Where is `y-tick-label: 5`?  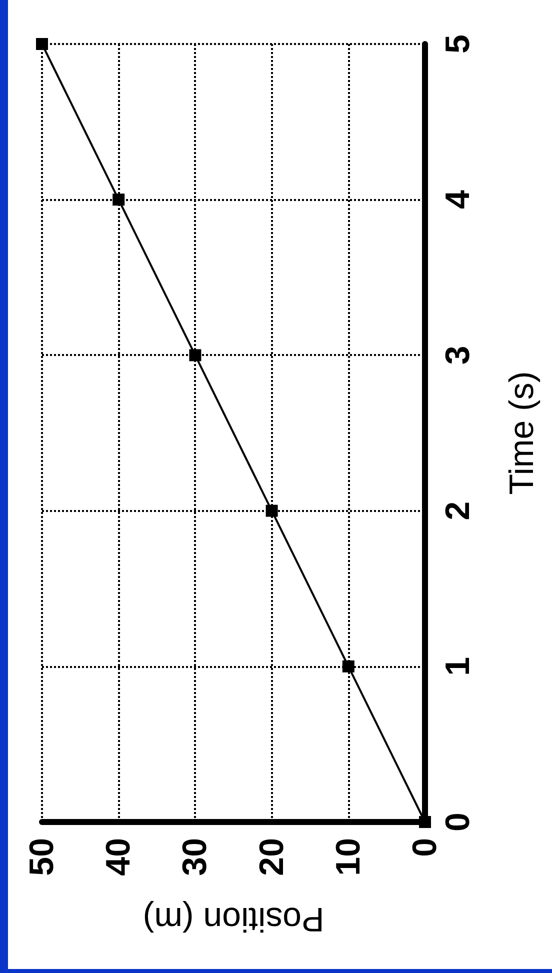
y-tick-label: 5 is located at coordinates (458, 44).